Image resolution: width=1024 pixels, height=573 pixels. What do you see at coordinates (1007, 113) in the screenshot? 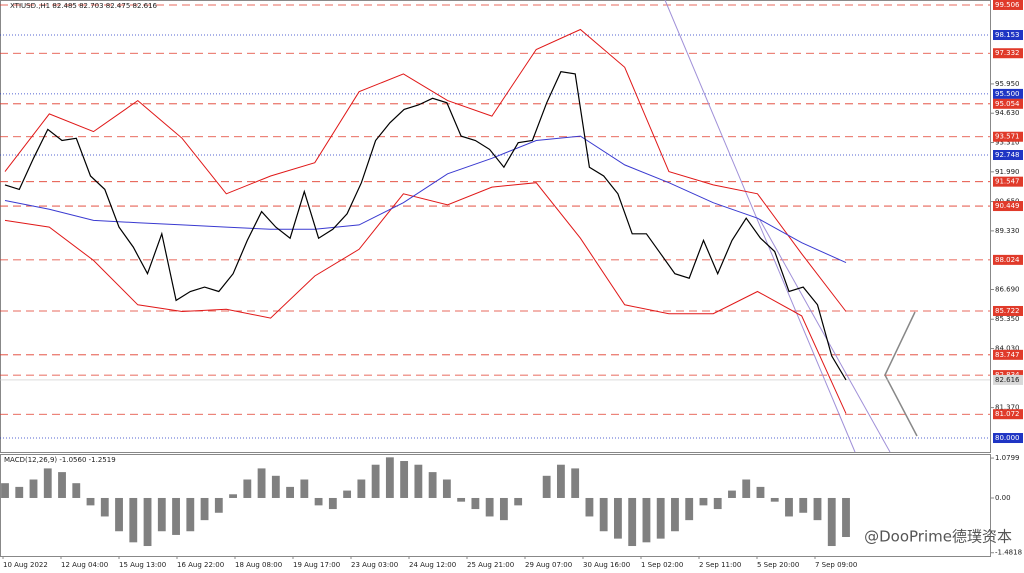
I see `y-tick-label: 94.630` at bounding box center [1007, 113].